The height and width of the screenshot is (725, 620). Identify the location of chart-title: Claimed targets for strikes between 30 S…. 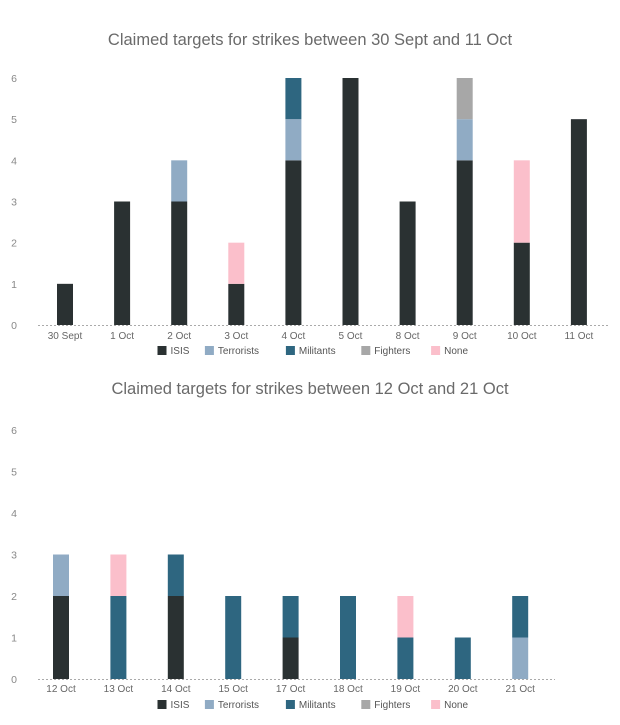
(310, 40).